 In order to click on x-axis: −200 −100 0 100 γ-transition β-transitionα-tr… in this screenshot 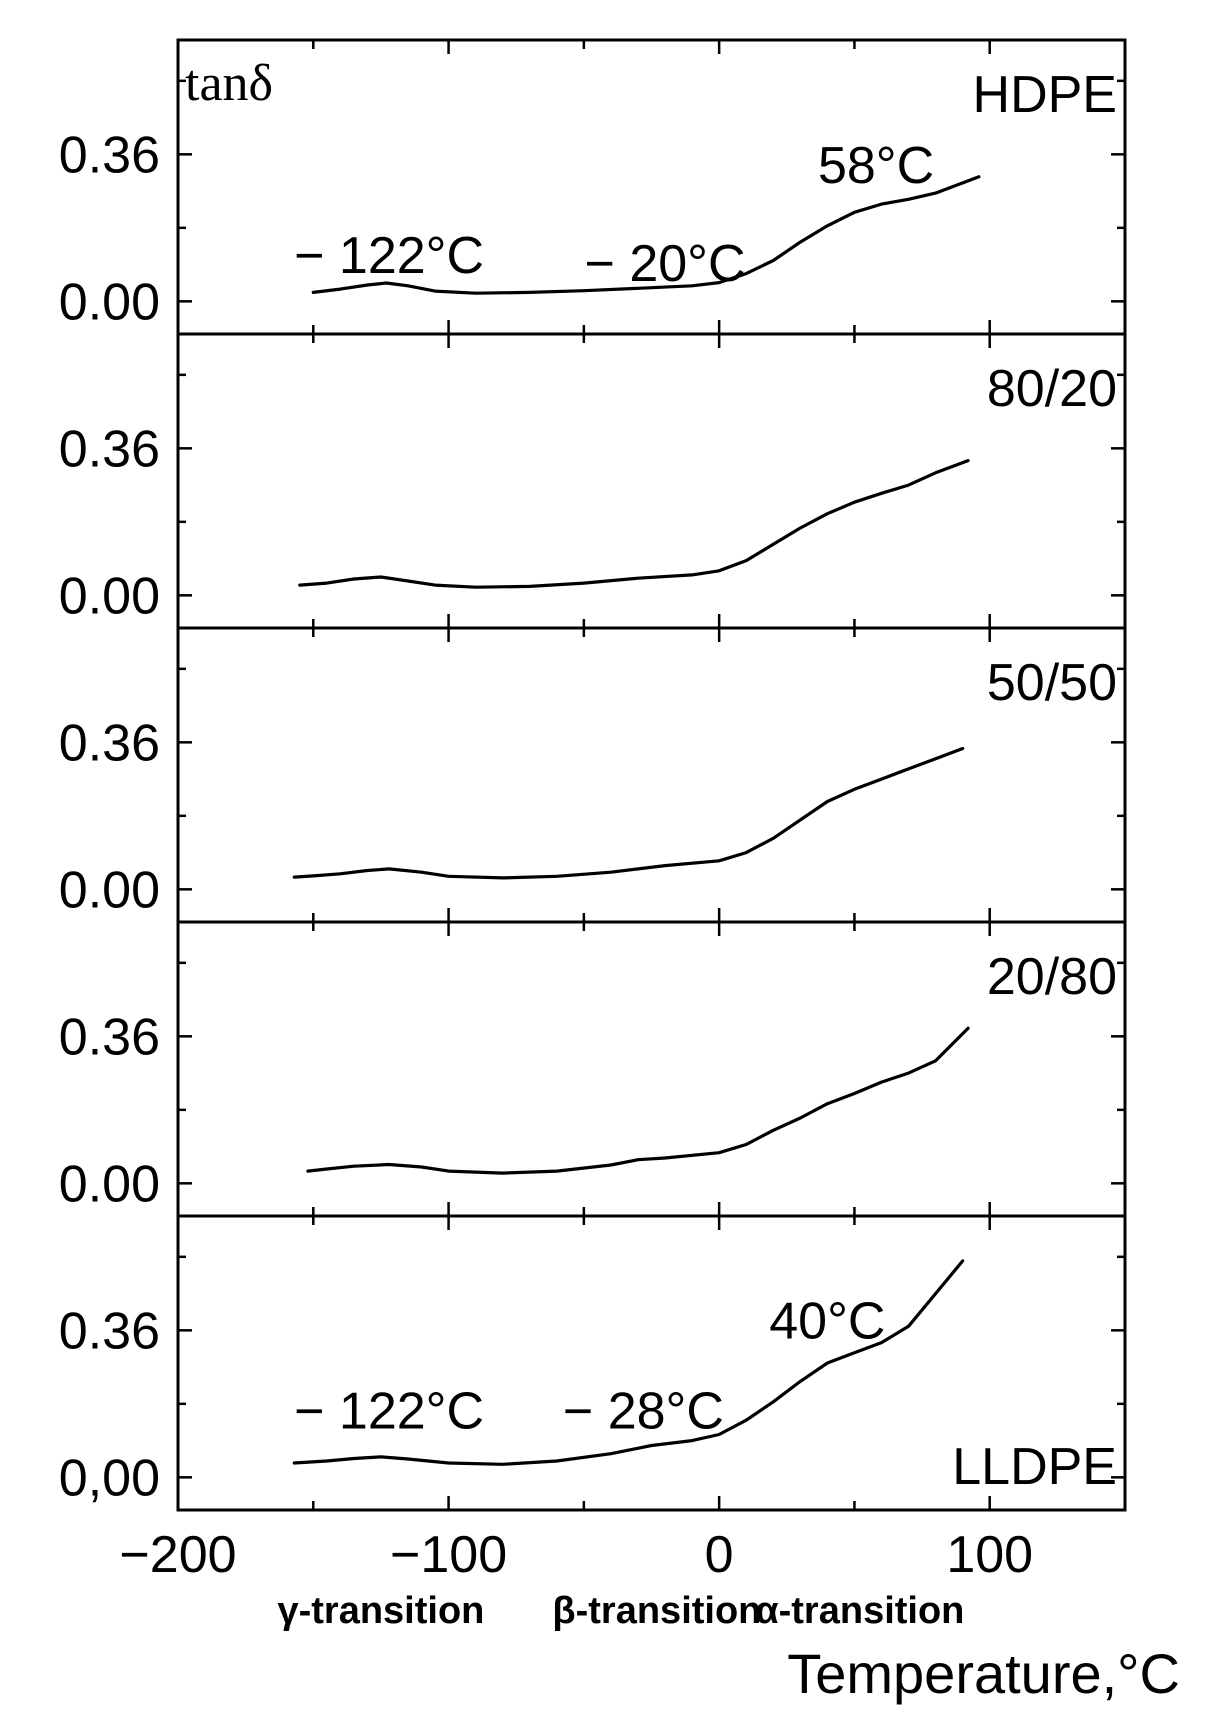, I will do `click(576, 1579)`.